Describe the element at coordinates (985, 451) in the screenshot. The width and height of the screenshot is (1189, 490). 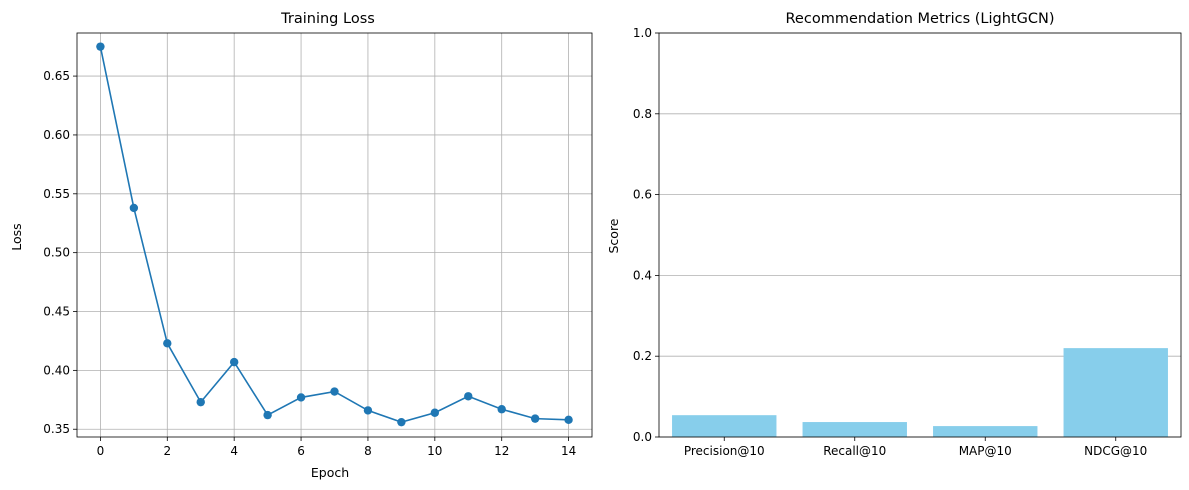
I see `metrics-x-tick-label: MAP@10` at that location.